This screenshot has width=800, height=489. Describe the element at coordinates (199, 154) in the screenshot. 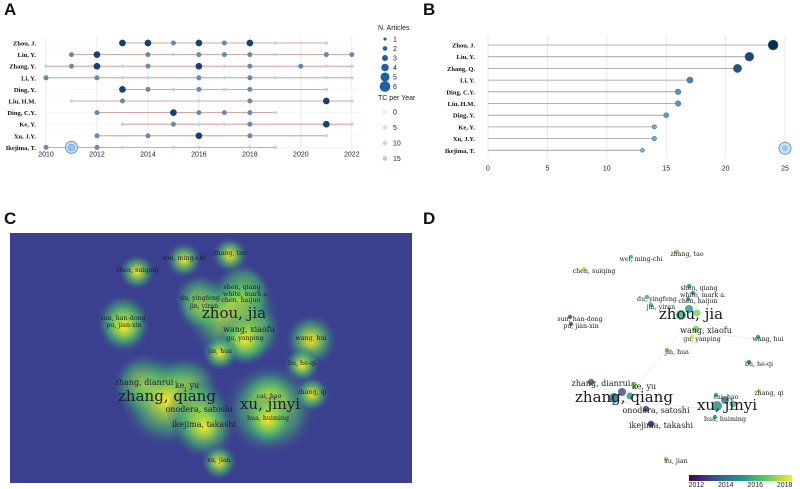

I see `x-tick-label: 2016` at that location.